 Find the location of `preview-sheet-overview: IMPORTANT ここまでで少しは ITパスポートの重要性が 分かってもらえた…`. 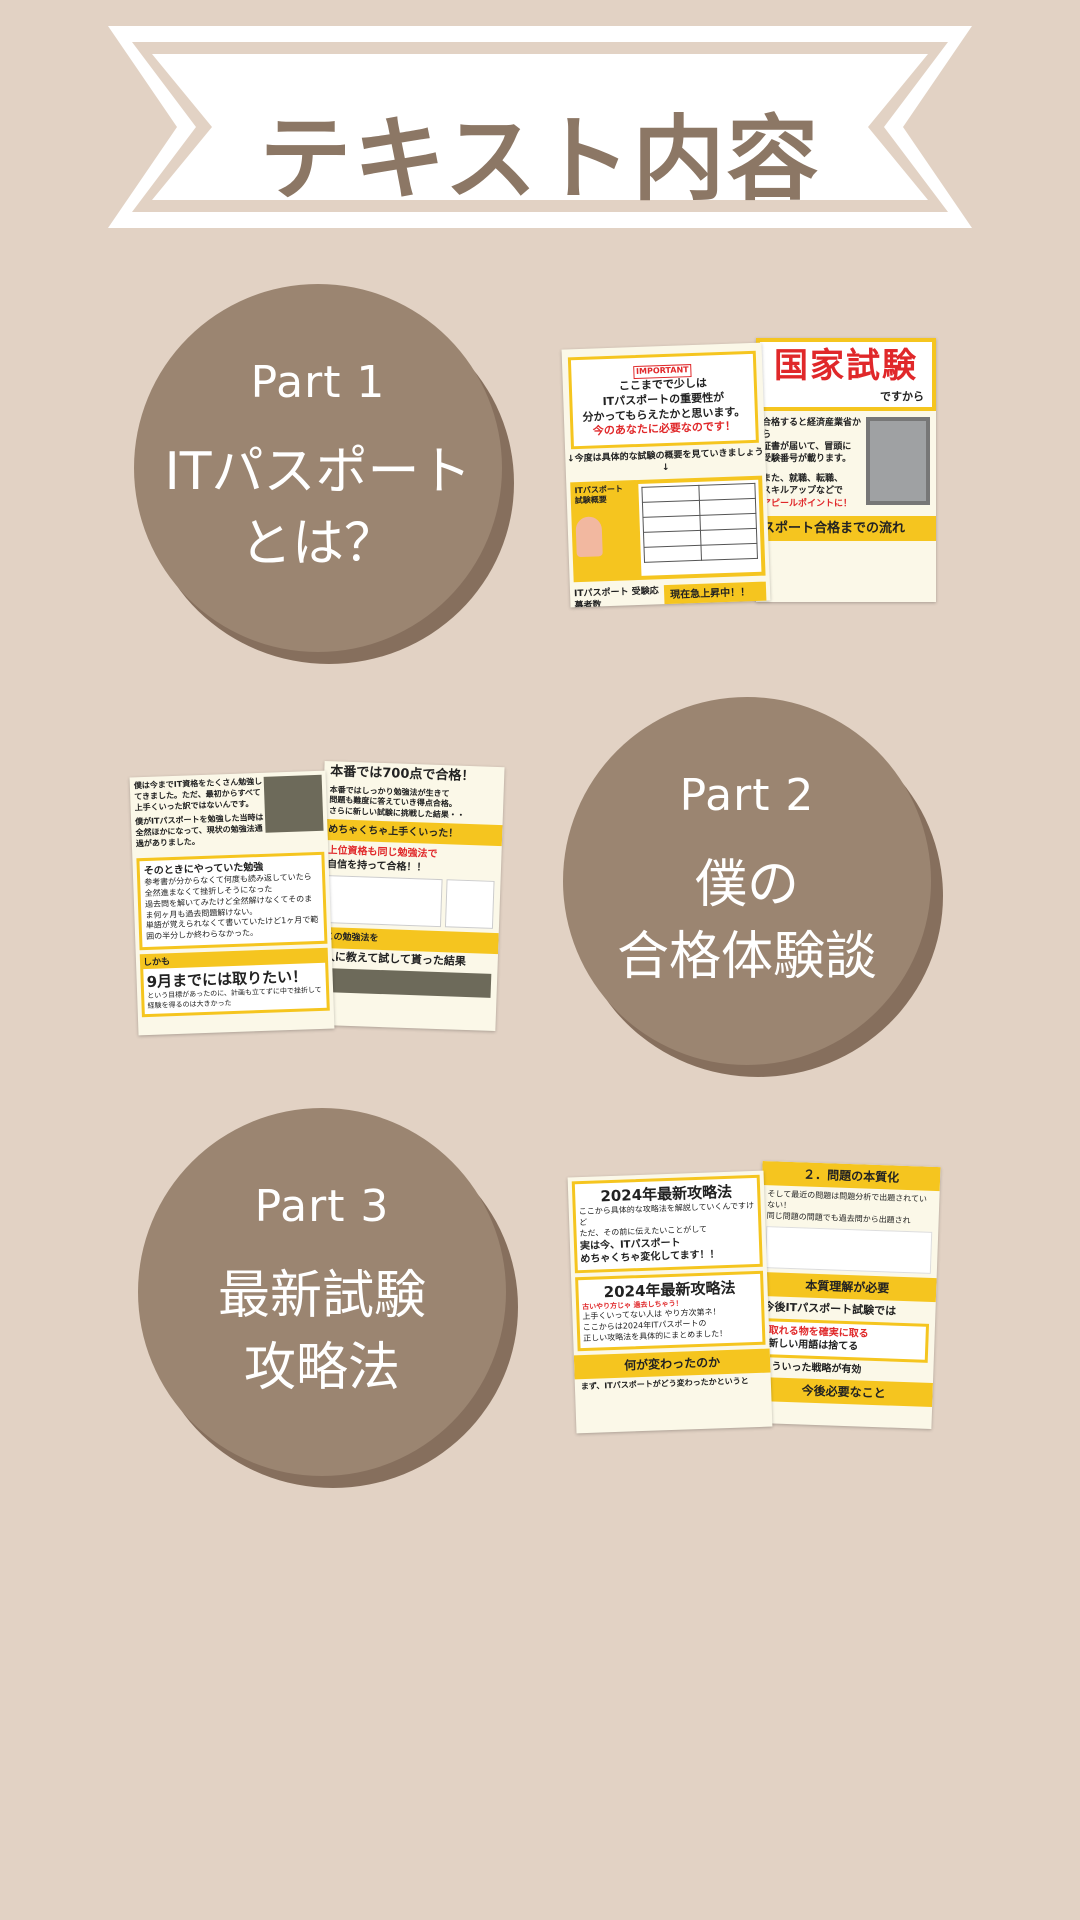

preview-sheet-overview: IMPORTANT ここまでで少しは ITパスポートの重要性が 分かってもらえた… is located at coordinates (666, 475).